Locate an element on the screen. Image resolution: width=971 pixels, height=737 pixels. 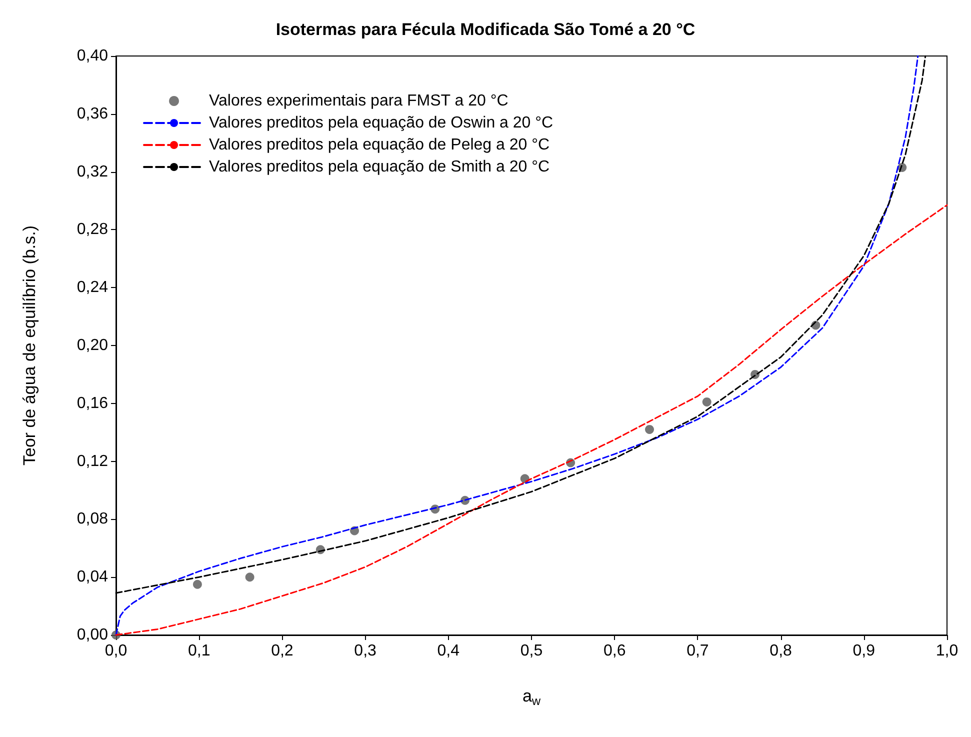
y-tick-label: 0,28 is located at coordinates (92, 229).